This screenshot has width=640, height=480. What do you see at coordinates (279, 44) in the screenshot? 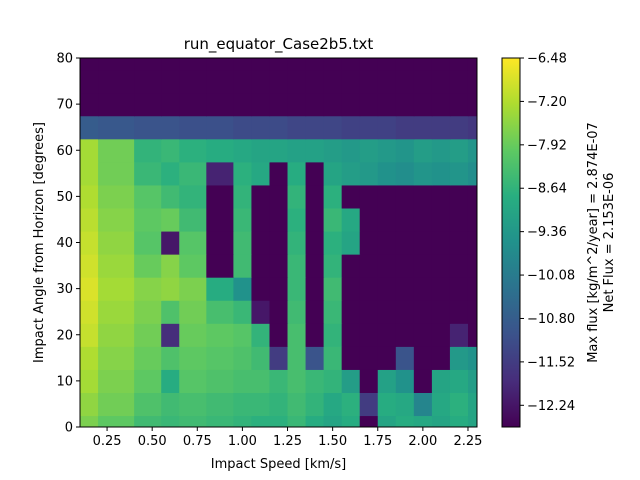
I see `chart-title: run_equator_Case2b5.txt` at bounding box center [279, 44].